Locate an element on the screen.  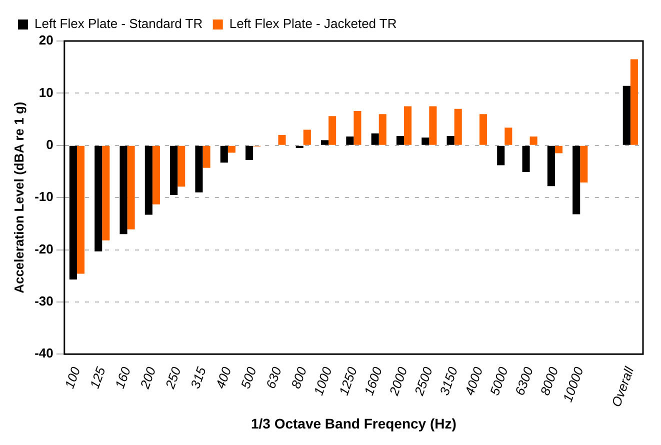
y-tick-label: -20 is located at coordinates (44, 248).